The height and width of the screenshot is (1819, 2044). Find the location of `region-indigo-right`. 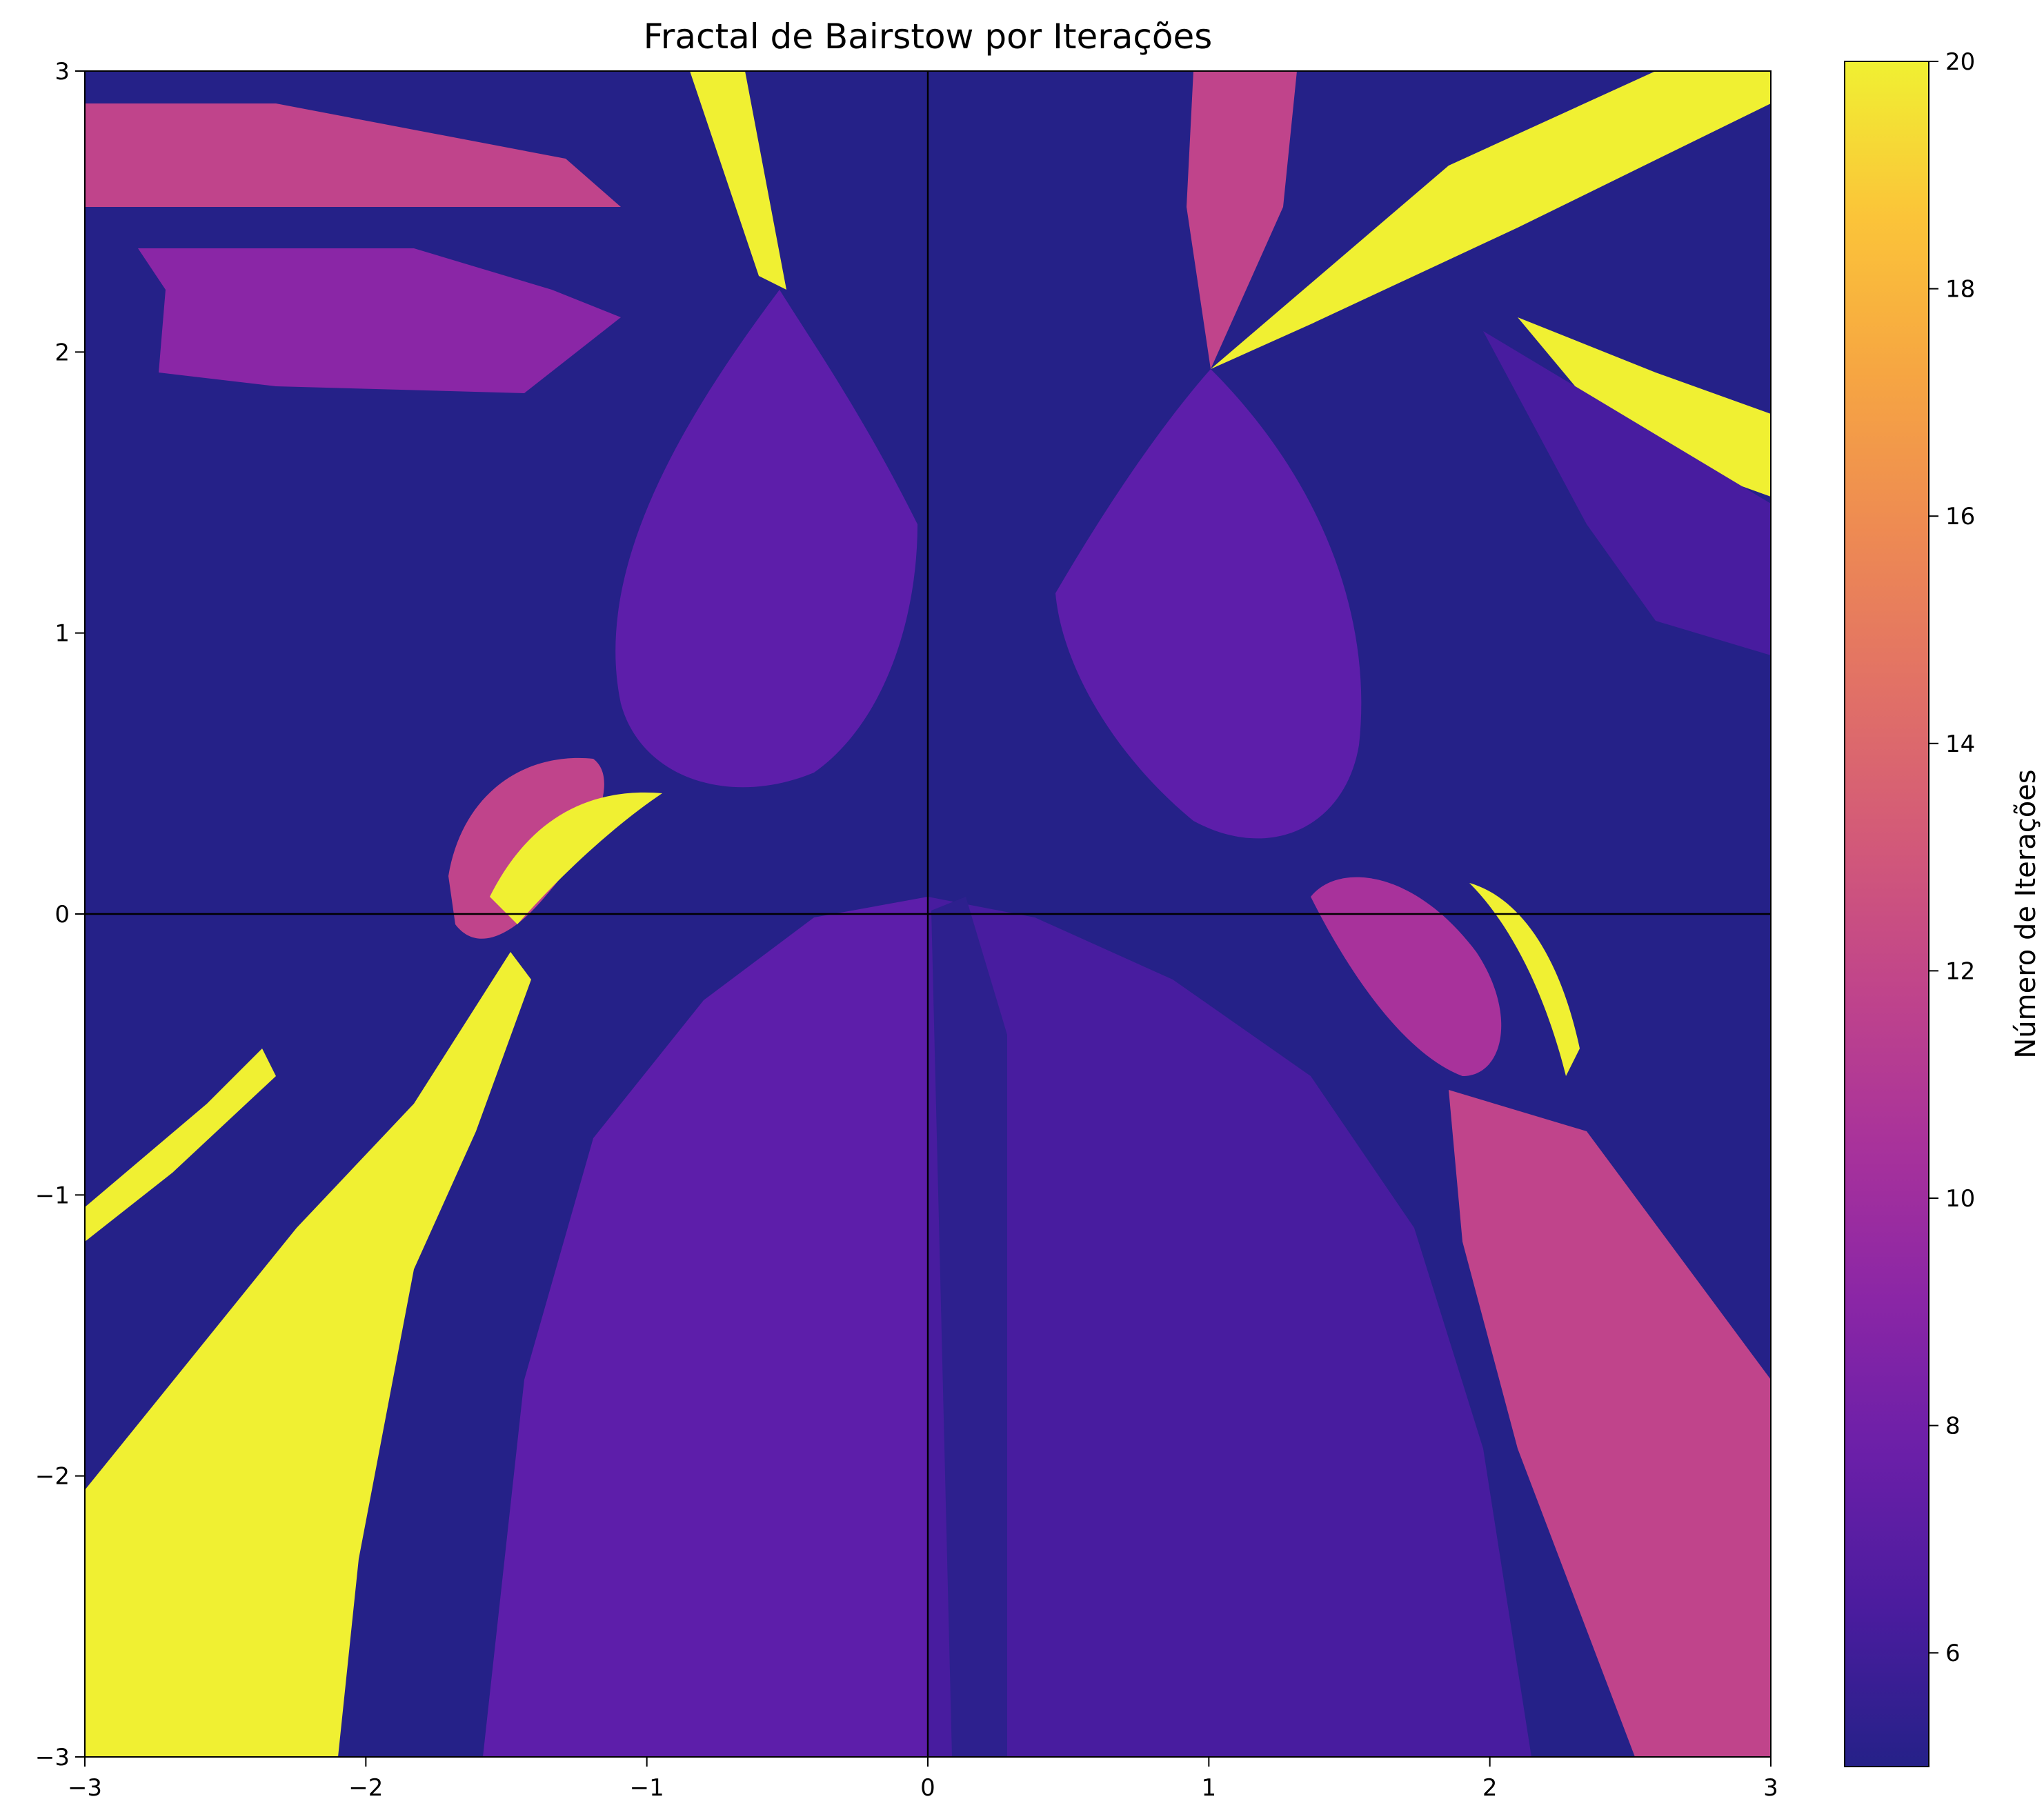

region-indigo-right is located at coordinates (1627, 493).